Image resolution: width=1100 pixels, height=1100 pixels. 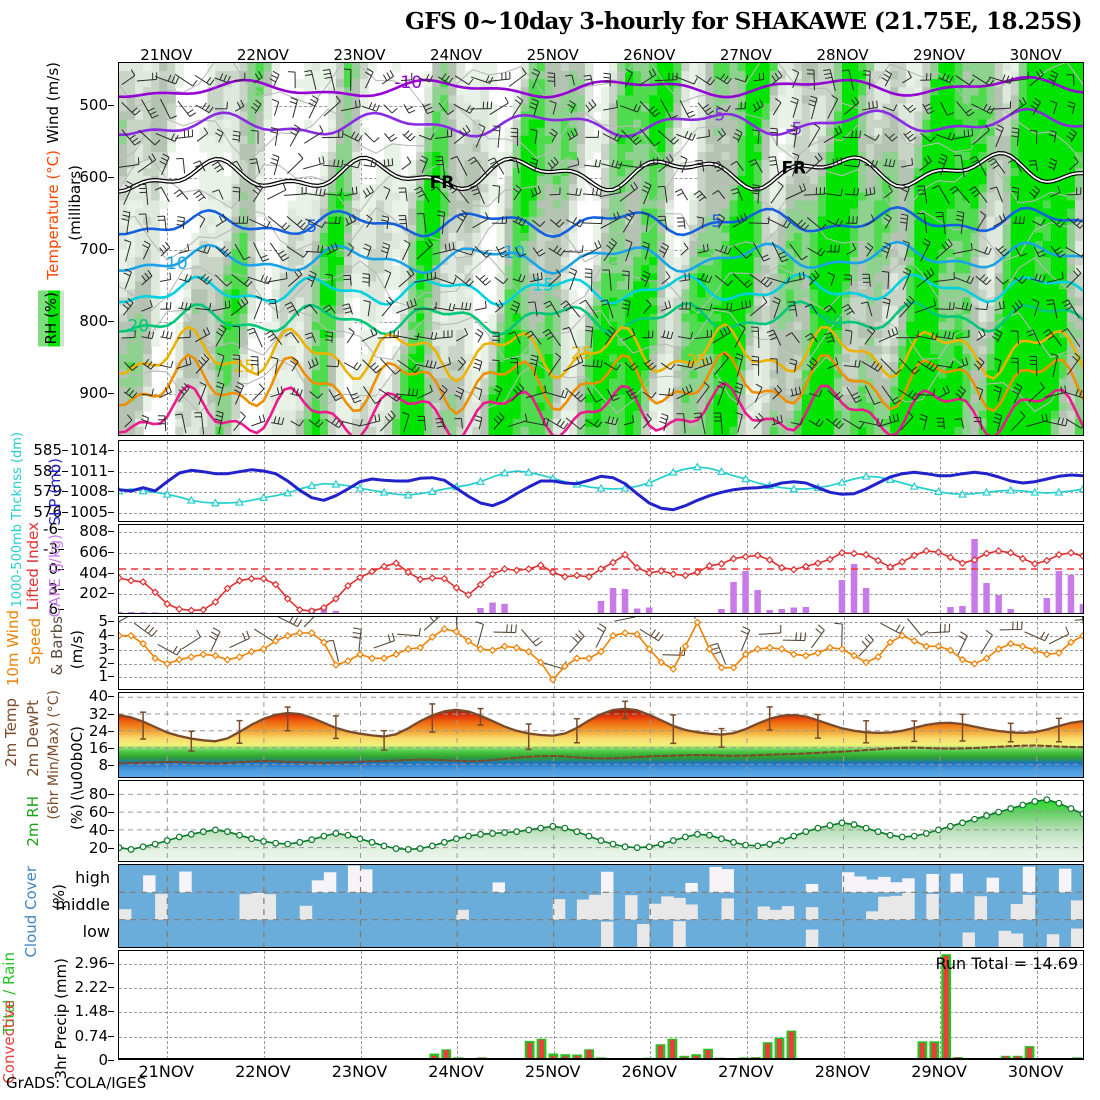 What do you see at coordinates (128, 280) in the screenshot?
I see `data-line` at bounding box center [128, 280].